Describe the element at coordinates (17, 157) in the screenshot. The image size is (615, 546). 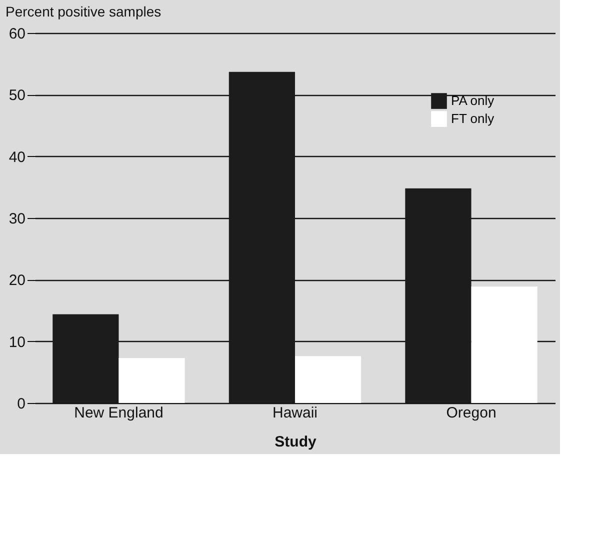
I see `y-tick-label: 40` at that location.